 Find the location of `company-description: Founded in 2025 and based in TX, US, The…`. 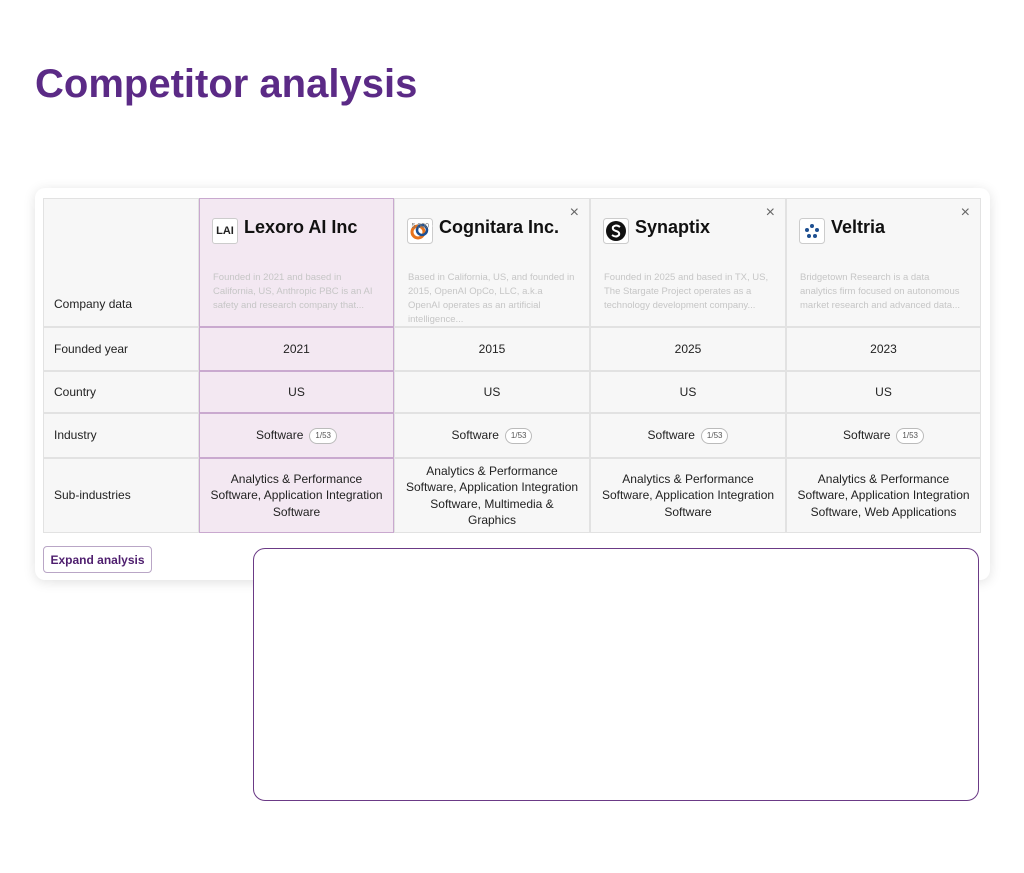

company-description: Founded in 2025 and based in TX, US, The… is located at coordinates (686, 291).